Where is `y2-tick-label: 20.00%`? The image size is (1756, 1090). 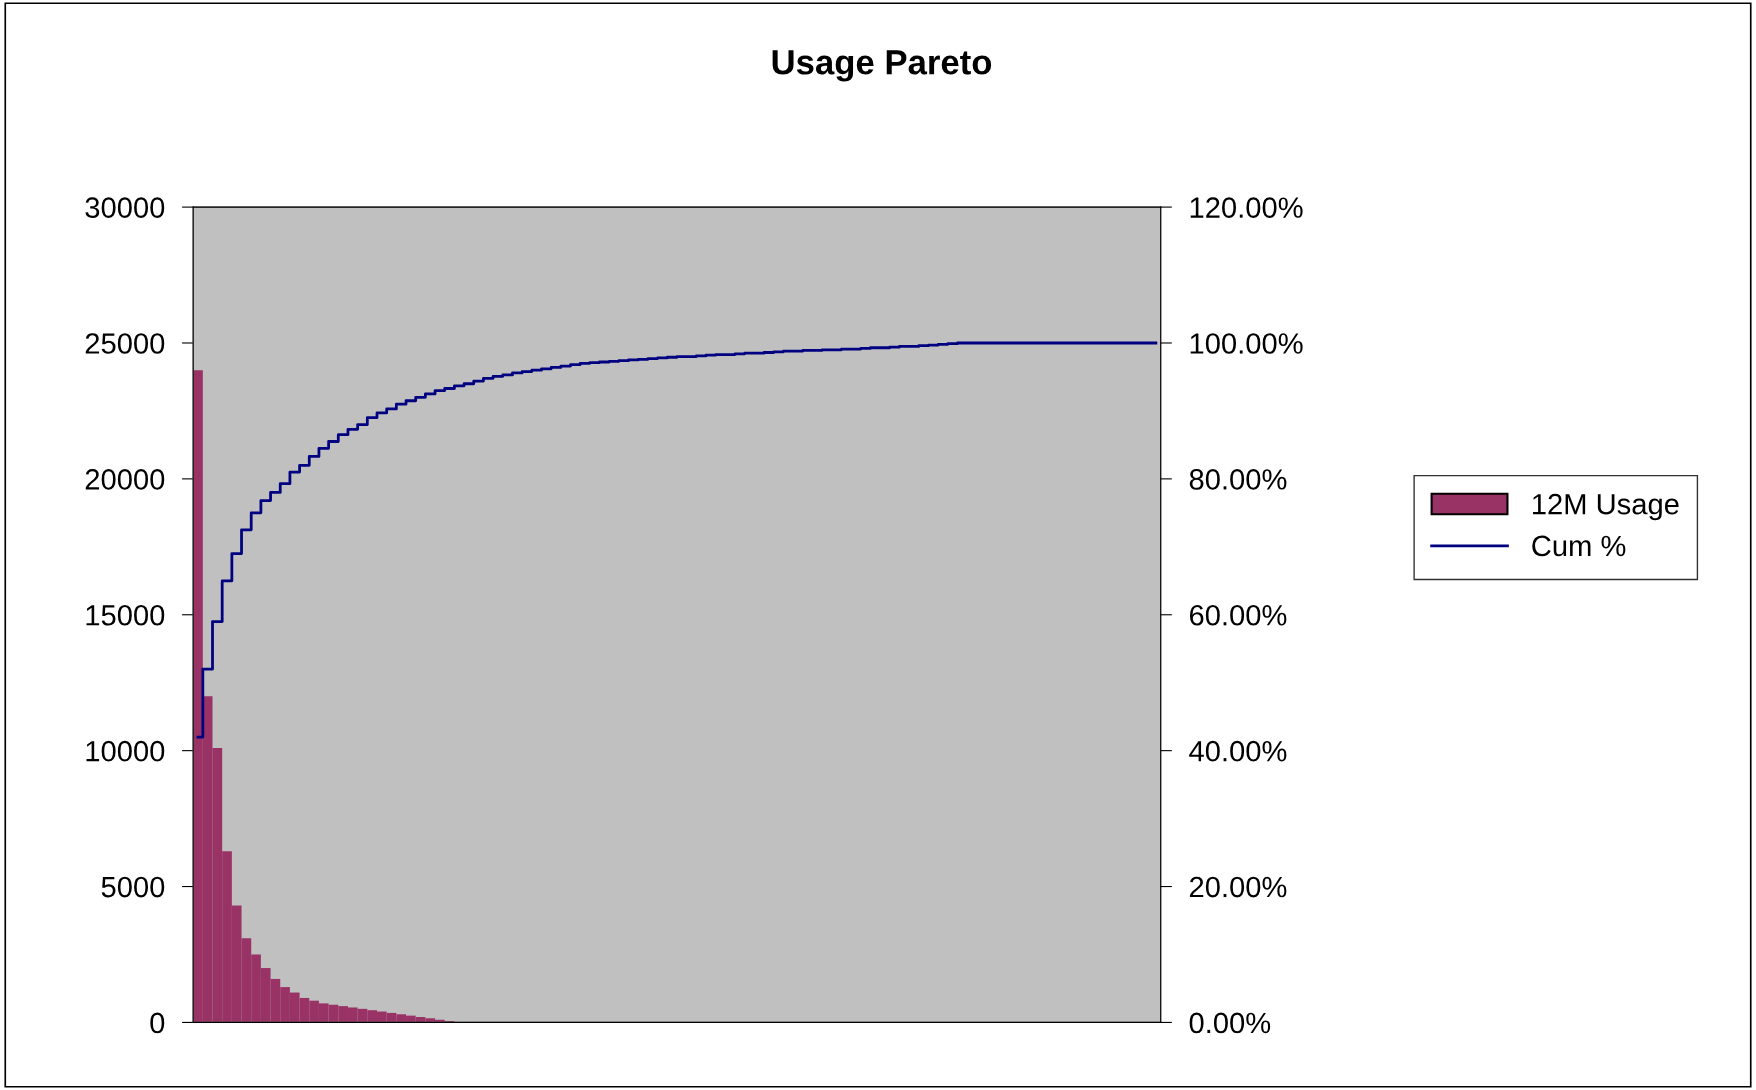 y2-tick-label: 20.00% is located at coordinates (1238, 887).